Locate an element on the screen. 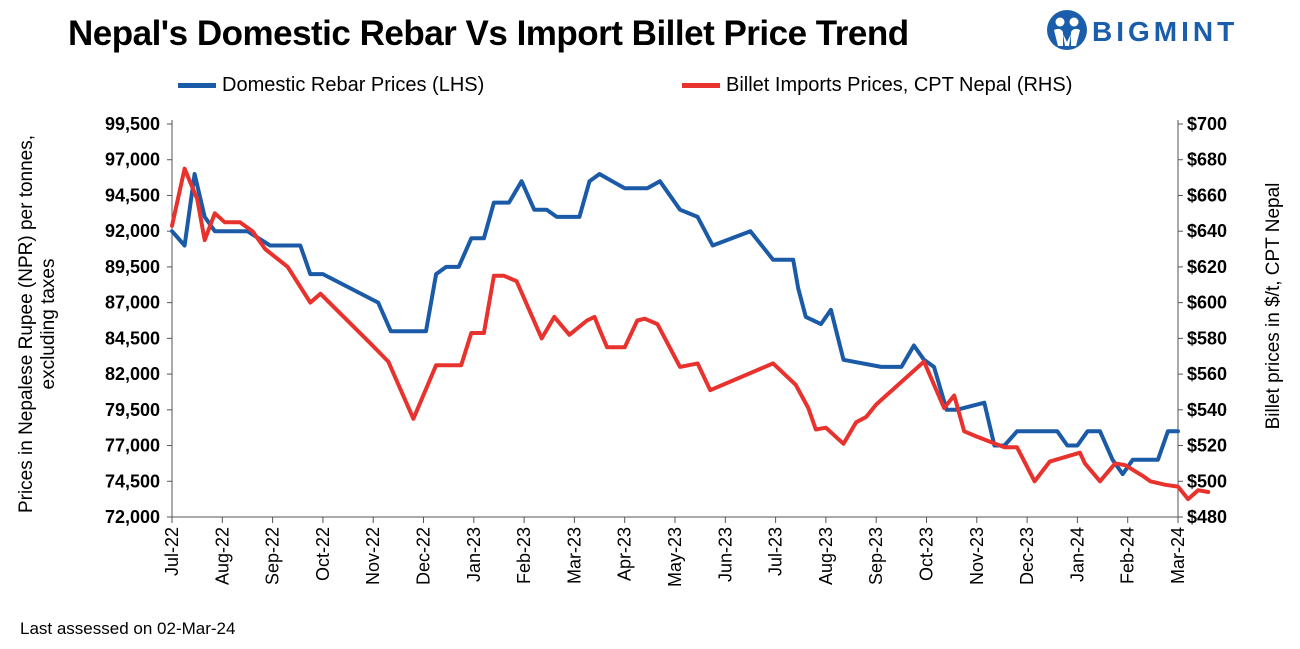 The height and width of the screenshot is (649, 1300). x-tick-label: Jan-23 is located at coordinates (474, 554).